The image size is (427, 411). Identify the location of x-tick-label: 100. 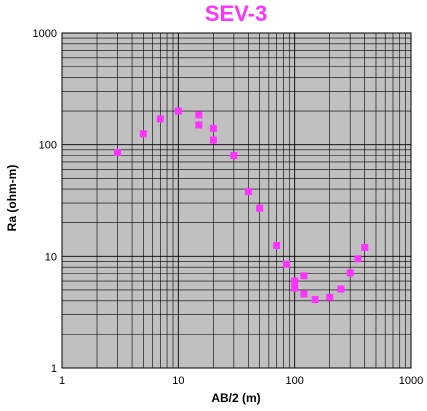
(294, 381).